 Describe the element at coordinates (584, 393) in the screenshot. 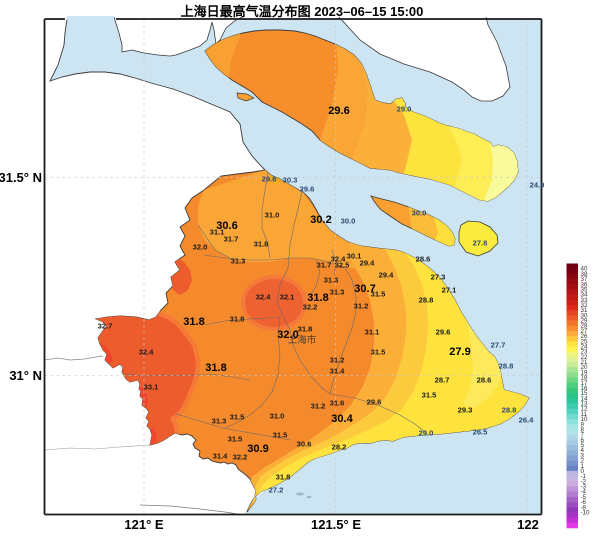

I see `svg-text: 15` at that location.